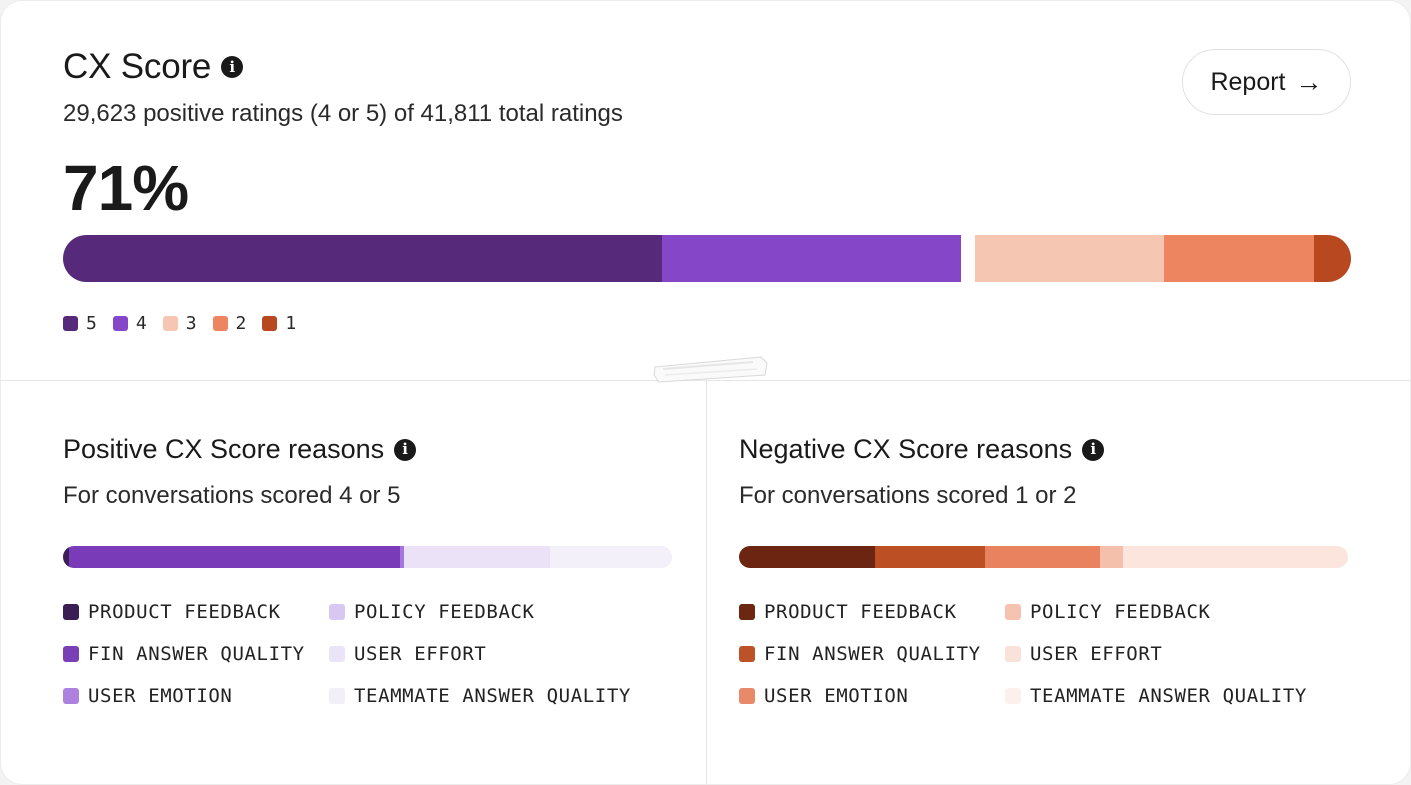  Describe the element at coordinates (908, 495) in the screenshot. I see `negative-subtitle: For conversations scored 1 or 2` at that location.